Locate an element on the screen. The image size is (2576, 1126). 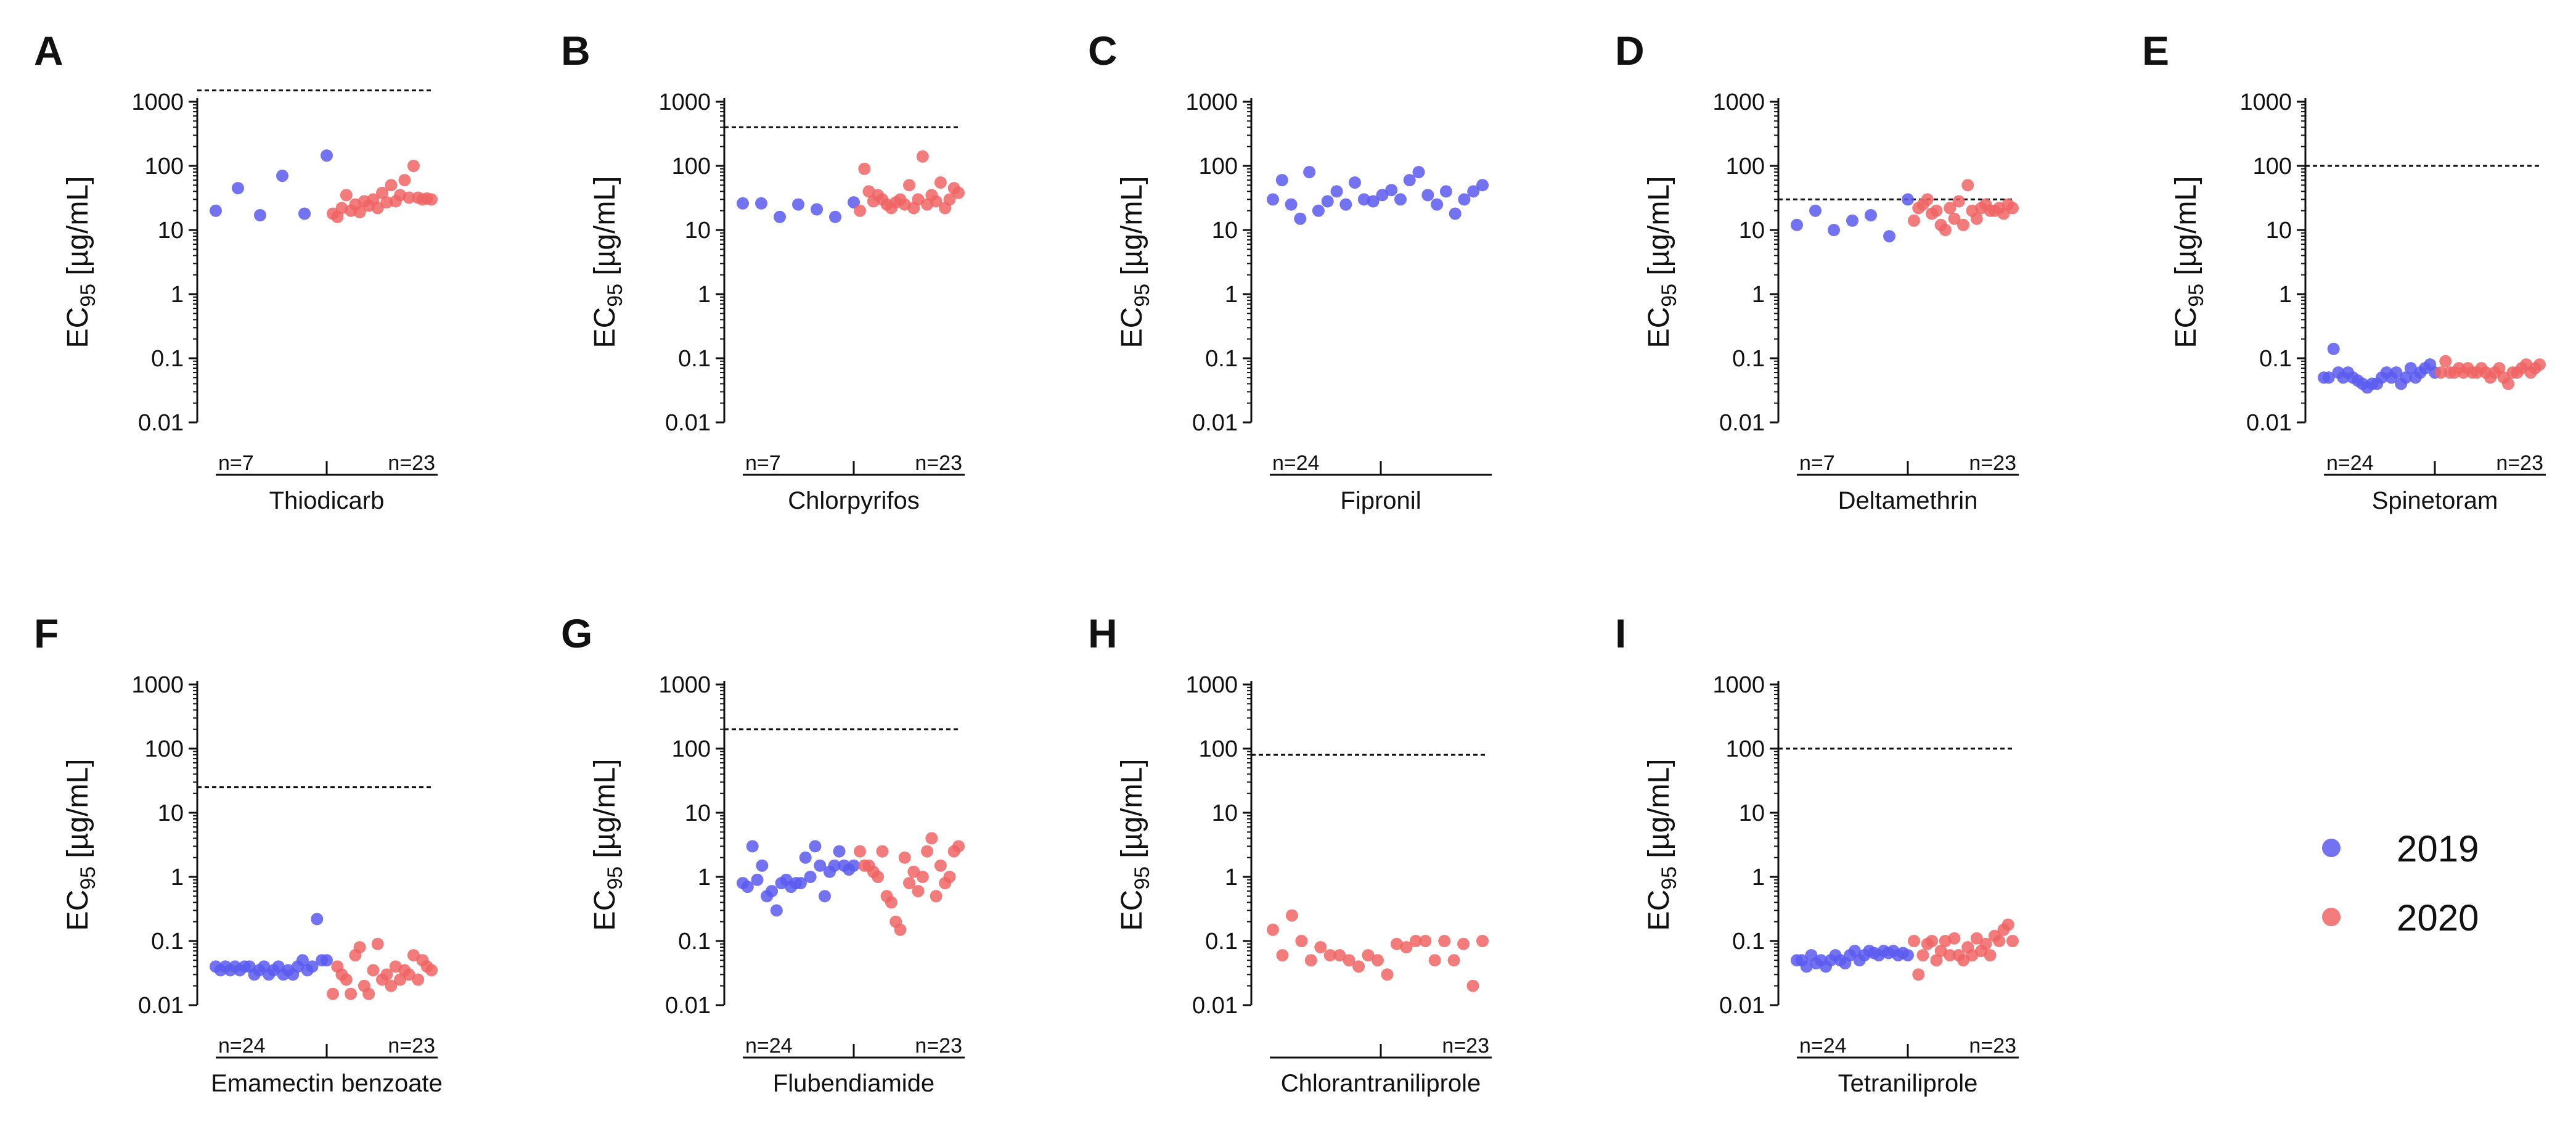
legend-label-2019: 2019 is located at coordinates (2438, 848).